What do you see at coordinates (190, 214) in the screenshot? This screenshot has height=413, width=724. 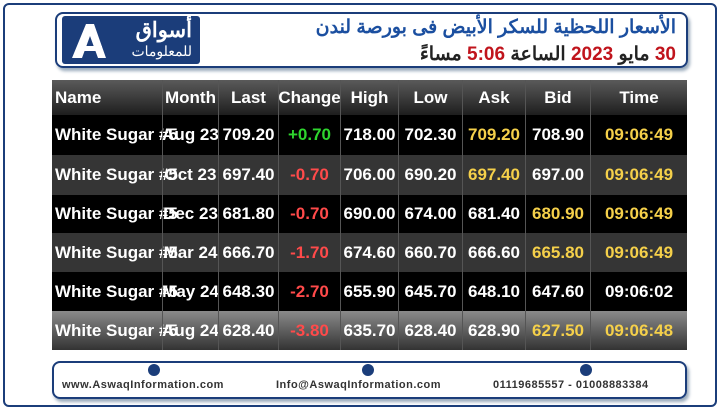 I see `table-cell: Dec 23` at bounding box center [190, 214].